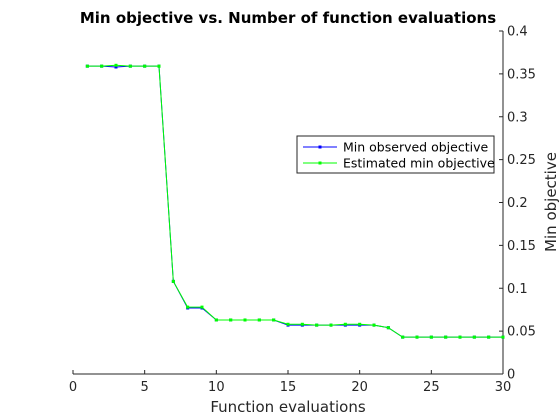 Image resolution: width=560 pixels, height=420 pixels. I want to click on y-tick-label: 0.25, so click(521, 160).